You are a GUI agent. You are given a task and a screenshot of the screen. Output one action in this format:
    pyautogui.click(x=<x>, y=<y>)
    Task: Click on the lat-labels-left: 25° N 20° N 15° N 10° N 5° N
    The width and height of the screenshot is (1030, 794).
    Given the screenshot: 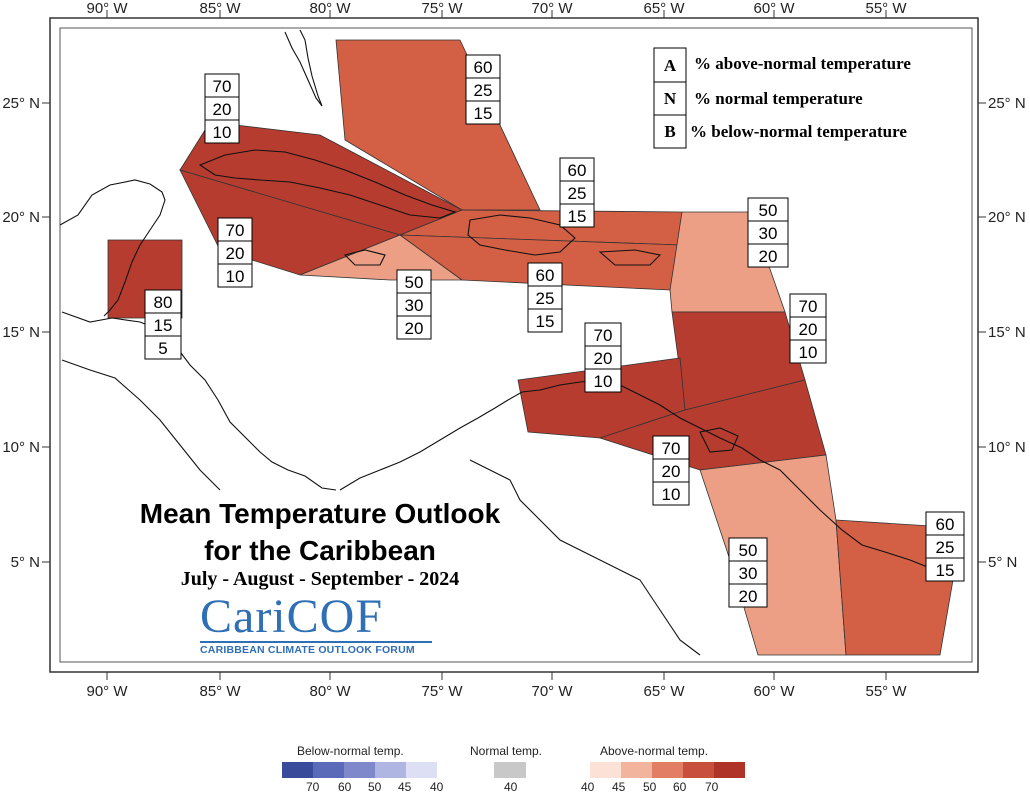 What is the action you would take?
    pyautogui.click(x=21, y=333)
    